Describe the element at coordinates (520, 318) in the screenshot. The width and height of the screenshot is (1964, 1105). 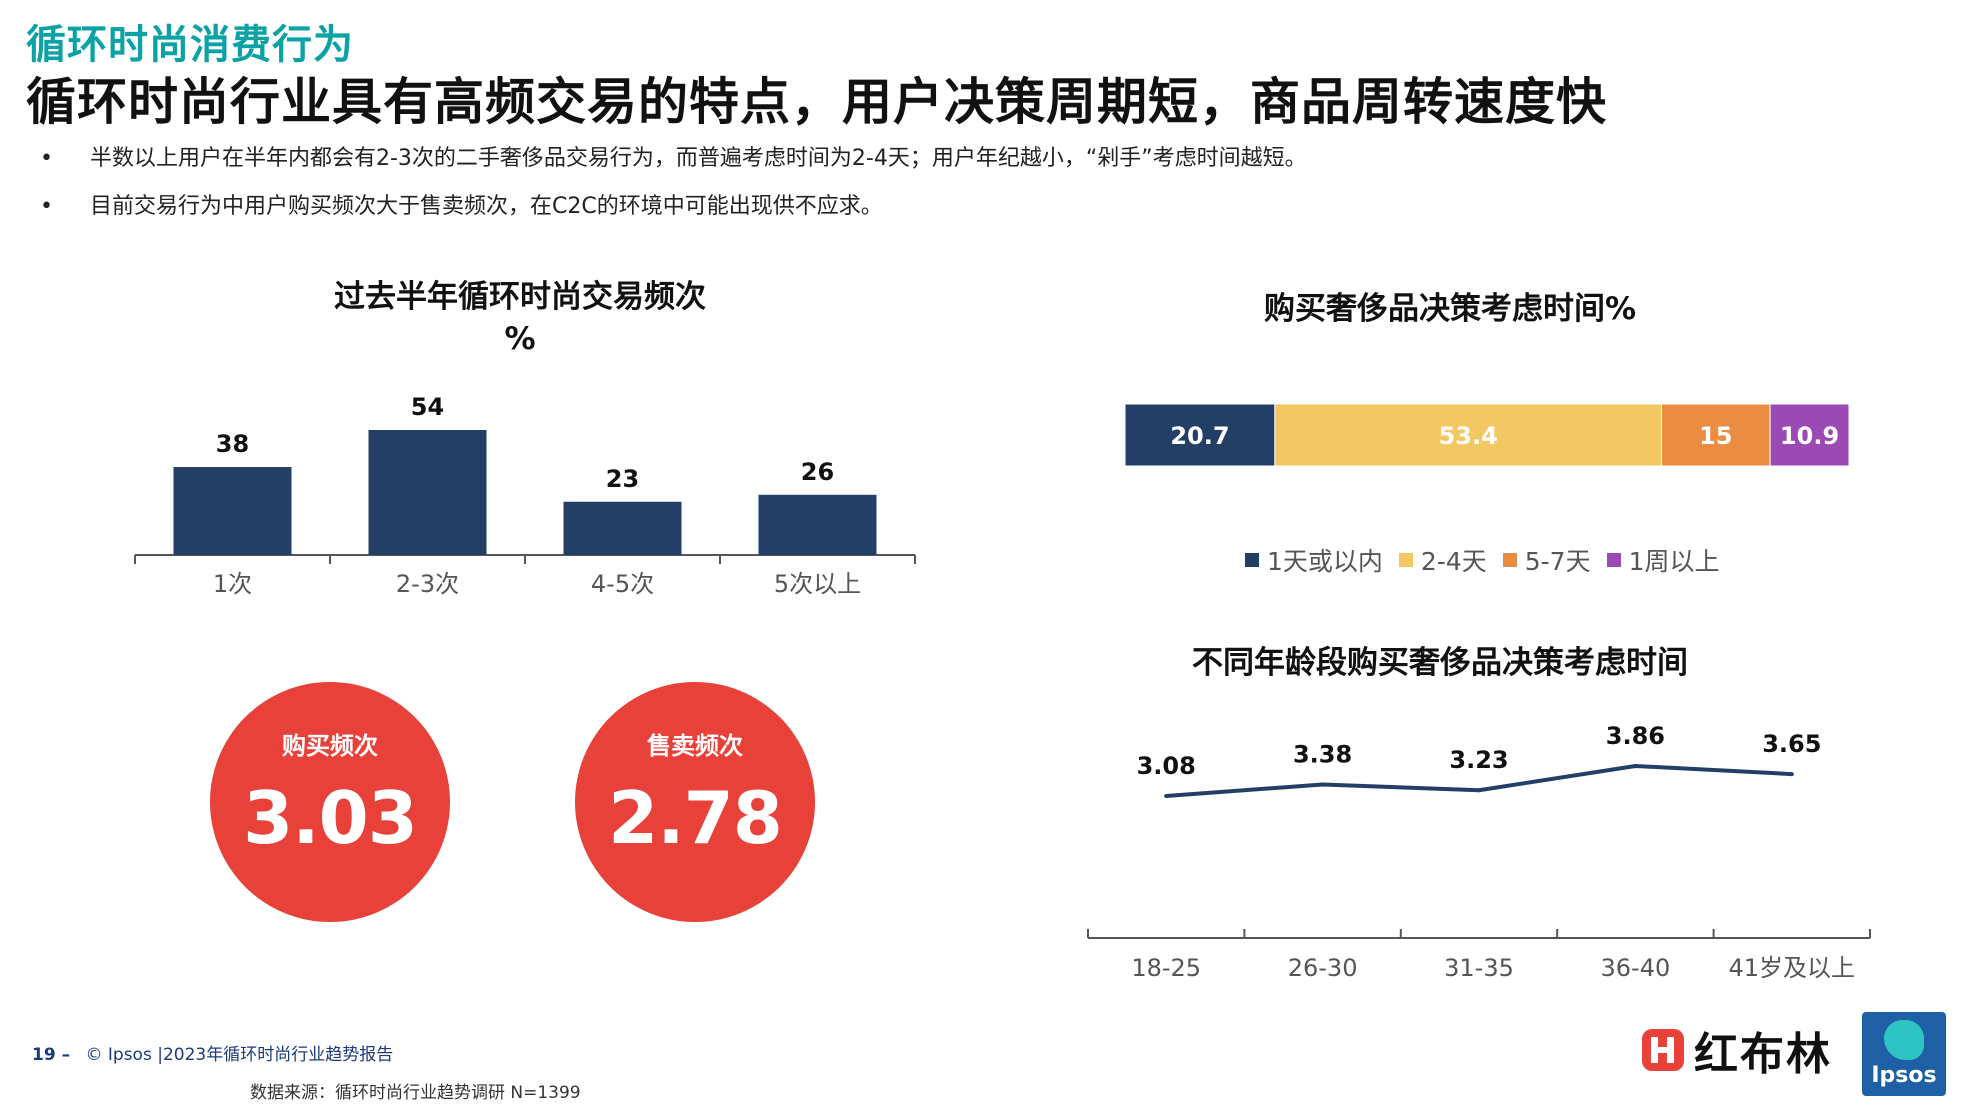
I see `freq-chart-title: 过去半年循环时尚交易频次 %` at that location.